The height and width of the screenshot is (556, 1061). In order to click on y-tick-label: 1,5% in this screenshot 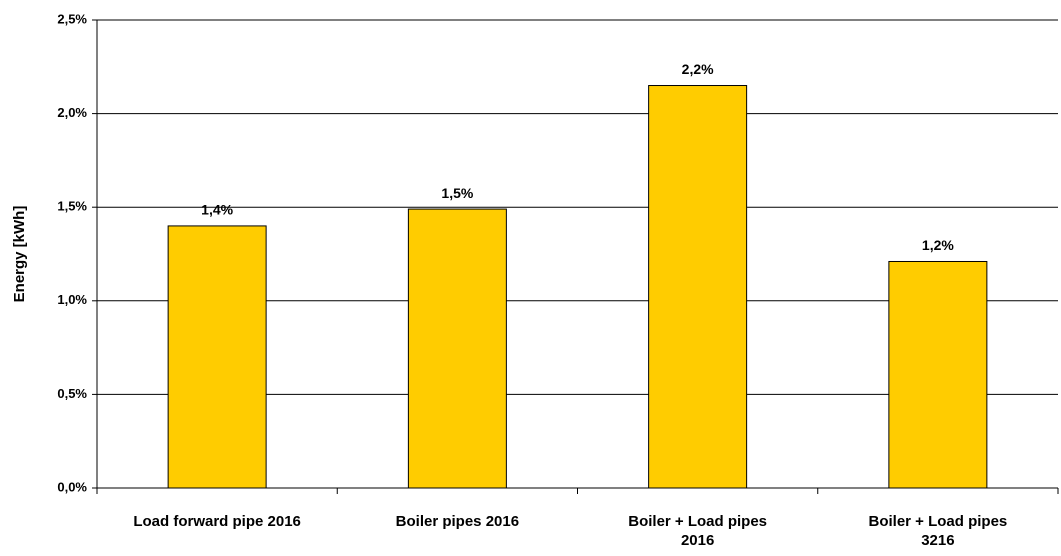, I will do `click(72, 206)`.